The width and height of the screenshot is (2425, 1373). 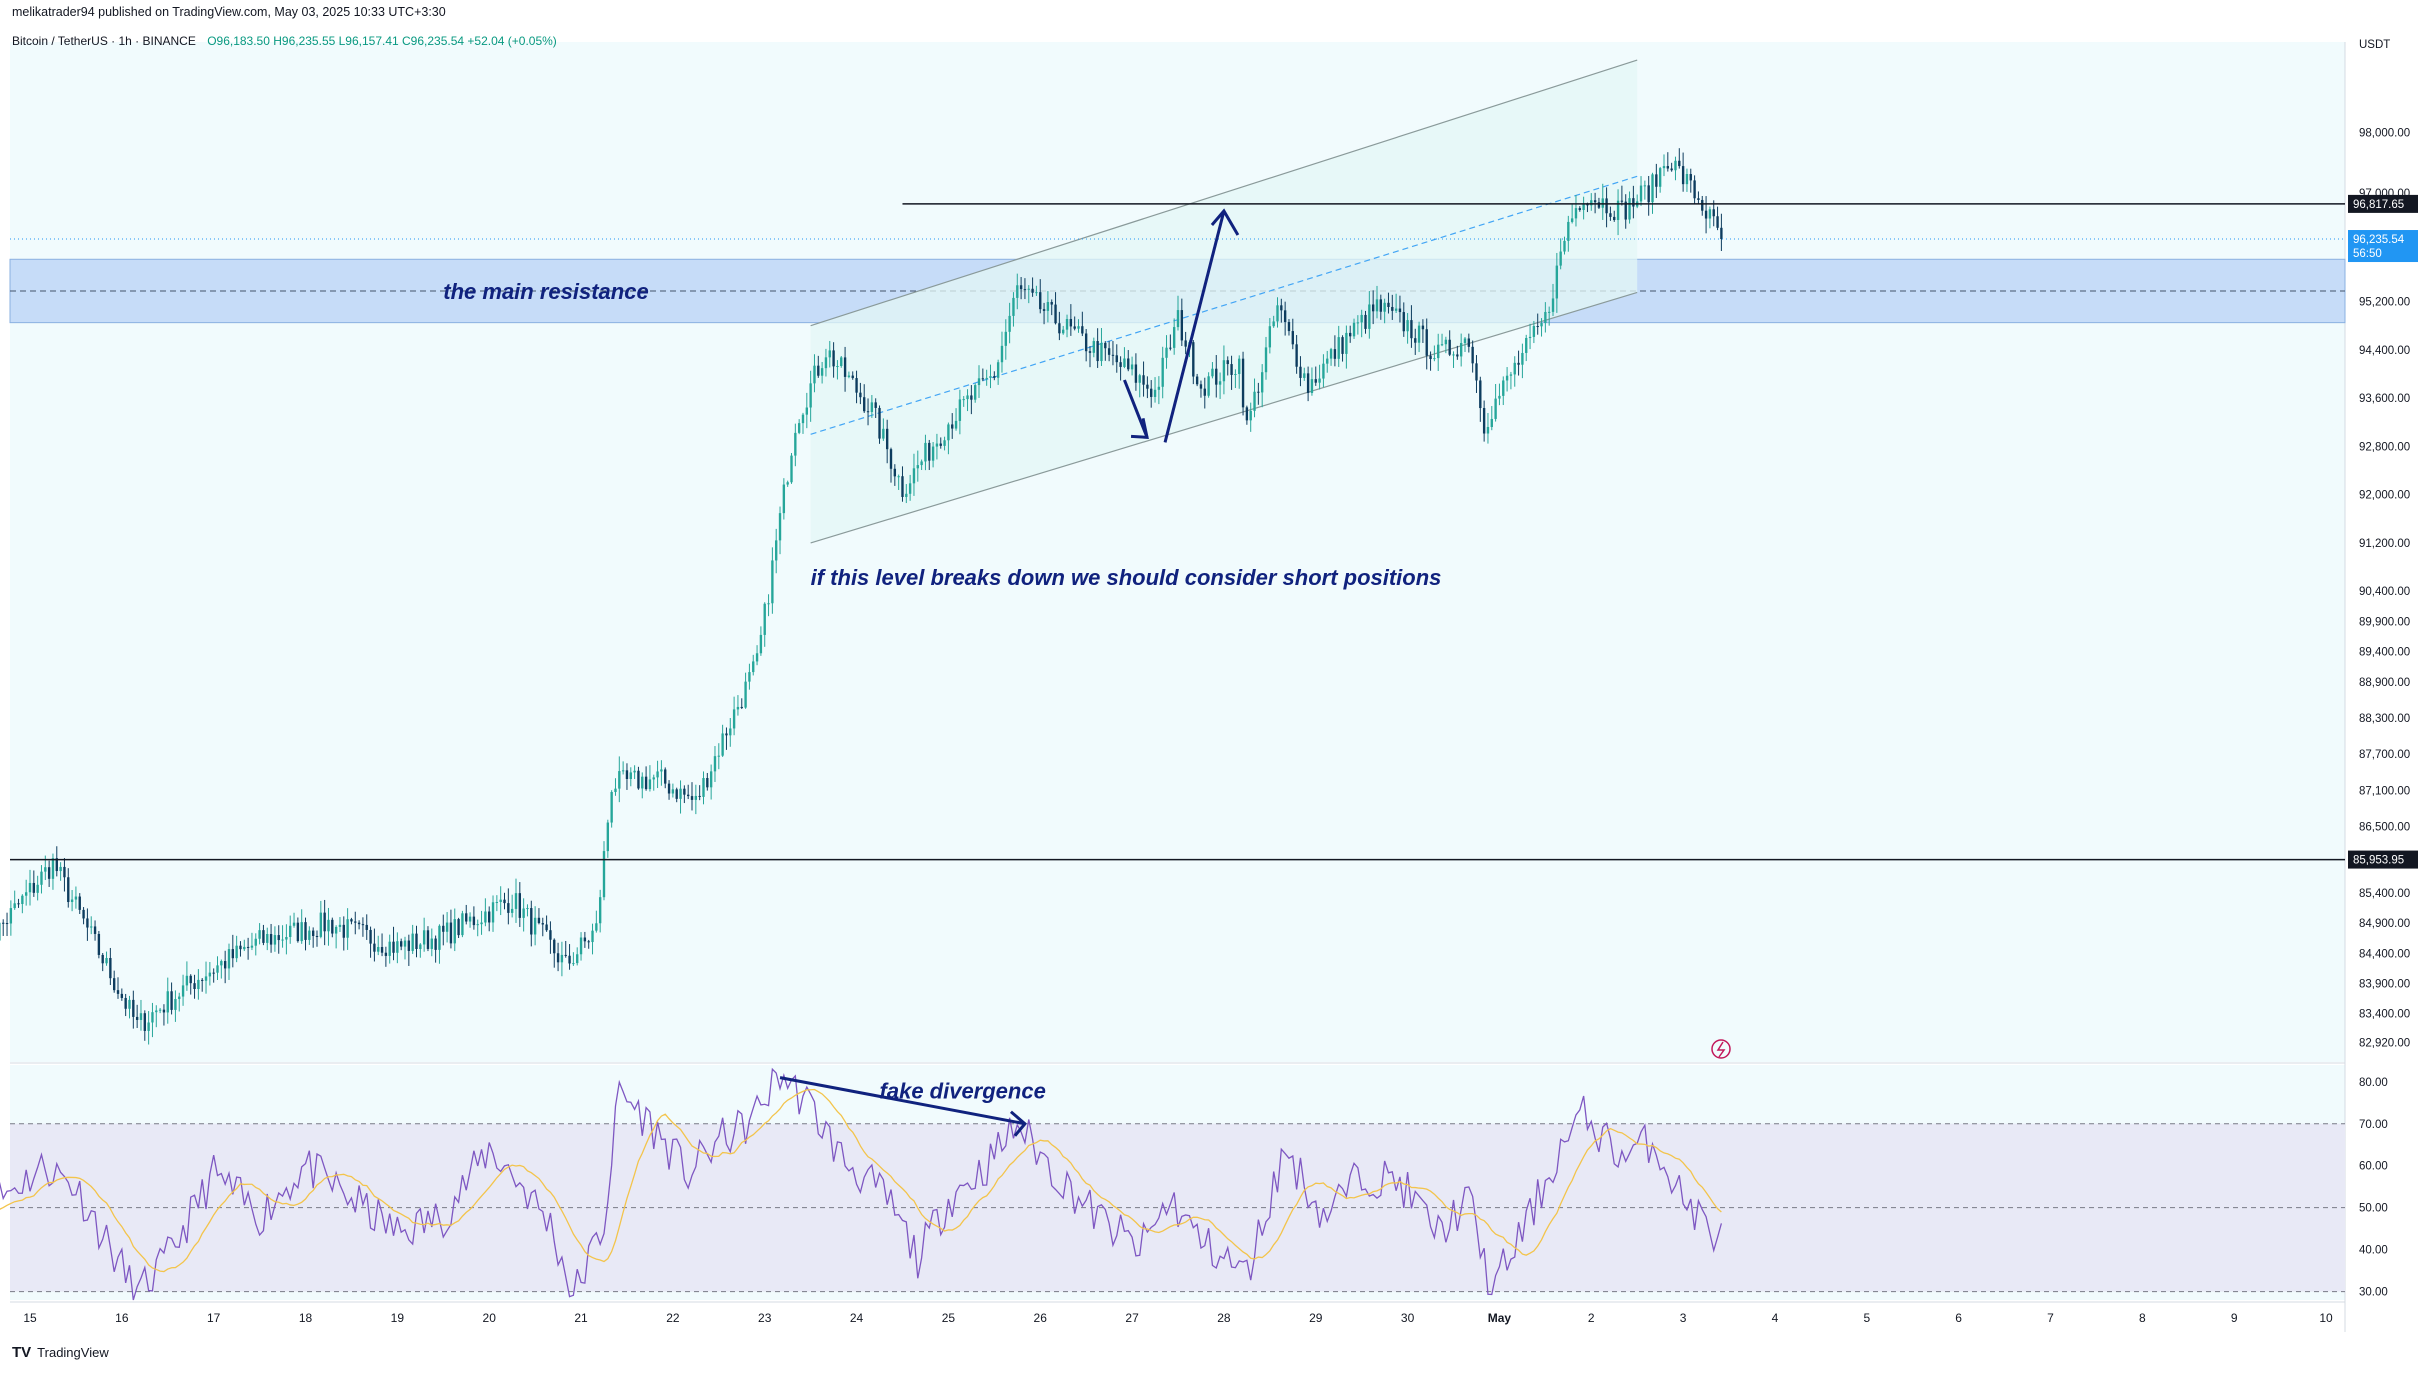 I want to click on lightning-icon, so click(x=1721, y=1049).